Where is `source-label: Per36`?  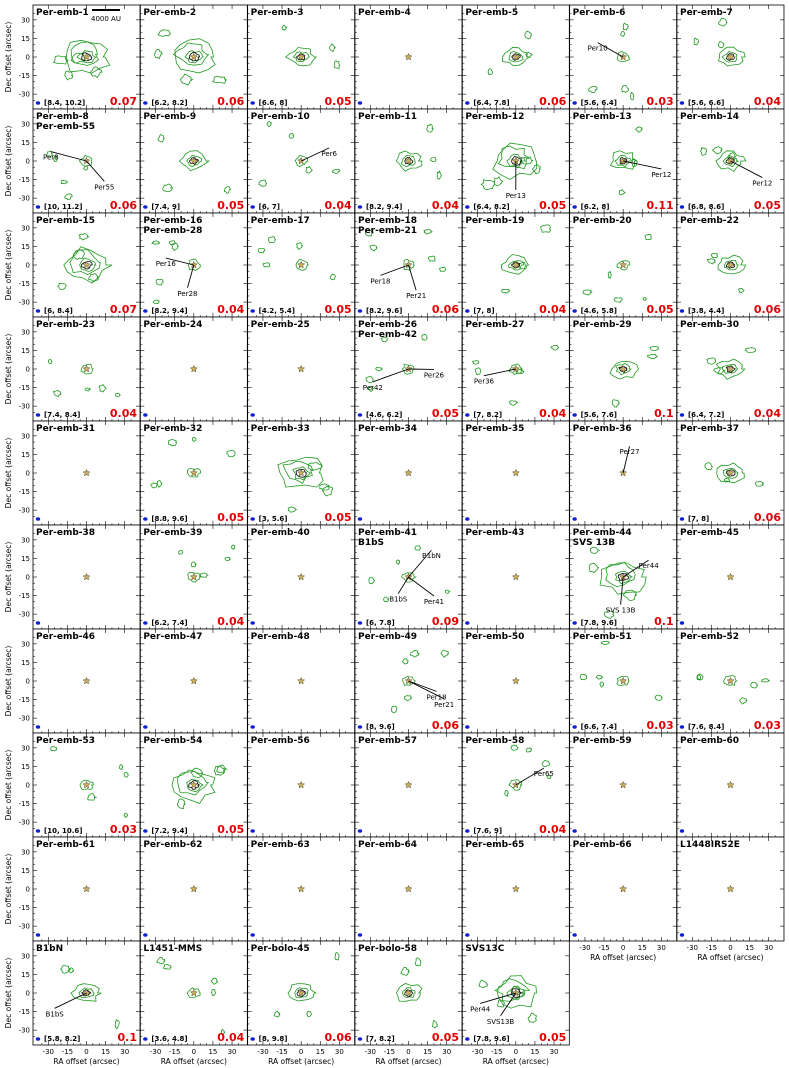 source-label: Per36 is located at coordinates (484, 382).